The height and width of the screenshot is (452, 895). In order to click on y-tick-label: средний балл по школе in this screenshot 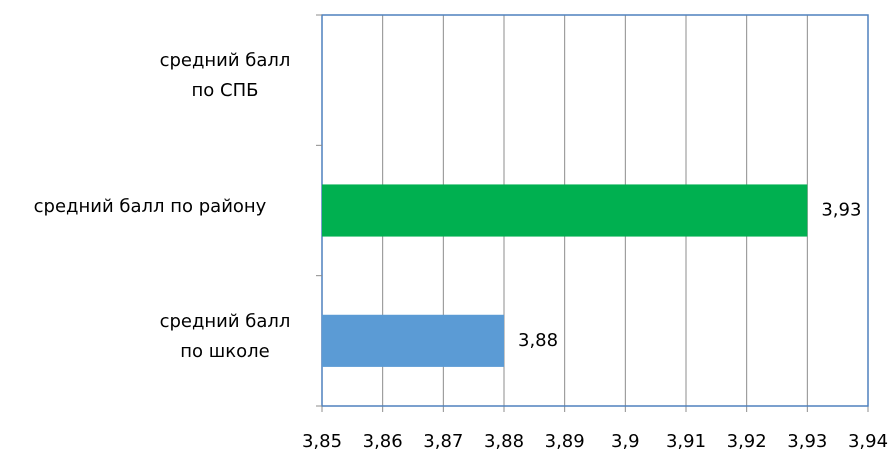, I will do `click(225, 336)`.